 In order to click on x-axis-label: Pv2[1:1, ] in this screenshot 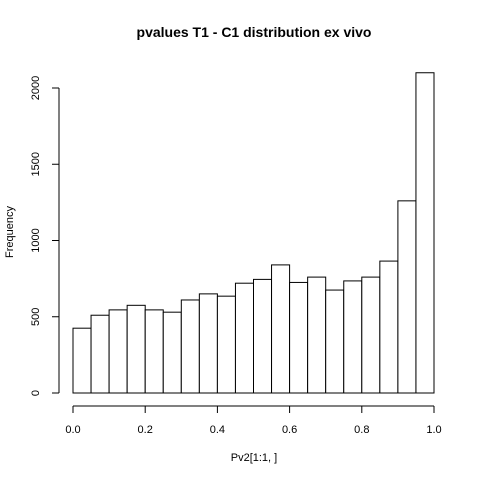, I will do `click(254, 458)`.